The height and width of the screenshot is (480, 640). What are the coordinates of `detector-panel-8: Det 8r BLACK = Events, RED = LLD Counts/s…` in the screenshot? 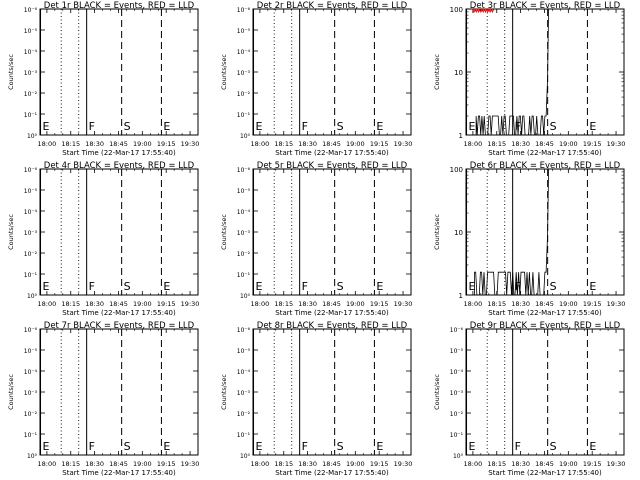 It's located at (316, 399).